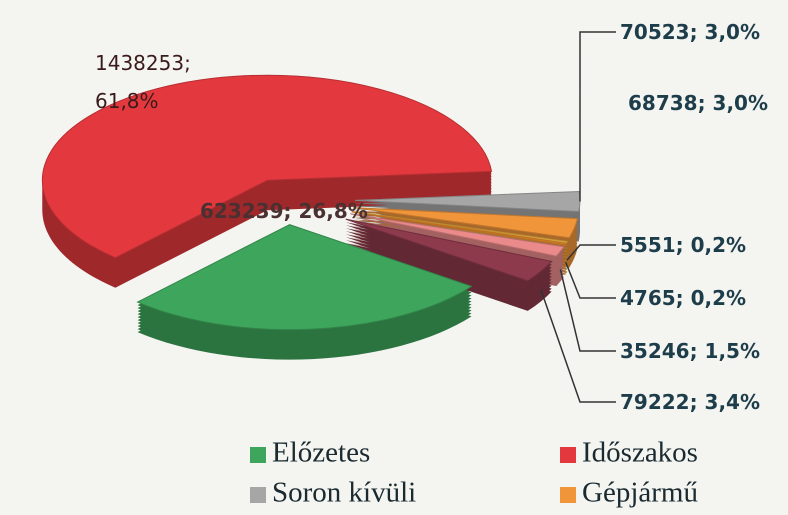 This screenshot has width=788, height=515. Describe the element at coordinates (690, 351) in the screenshot. I see `data-label: 35246; 1,5%` at that location.